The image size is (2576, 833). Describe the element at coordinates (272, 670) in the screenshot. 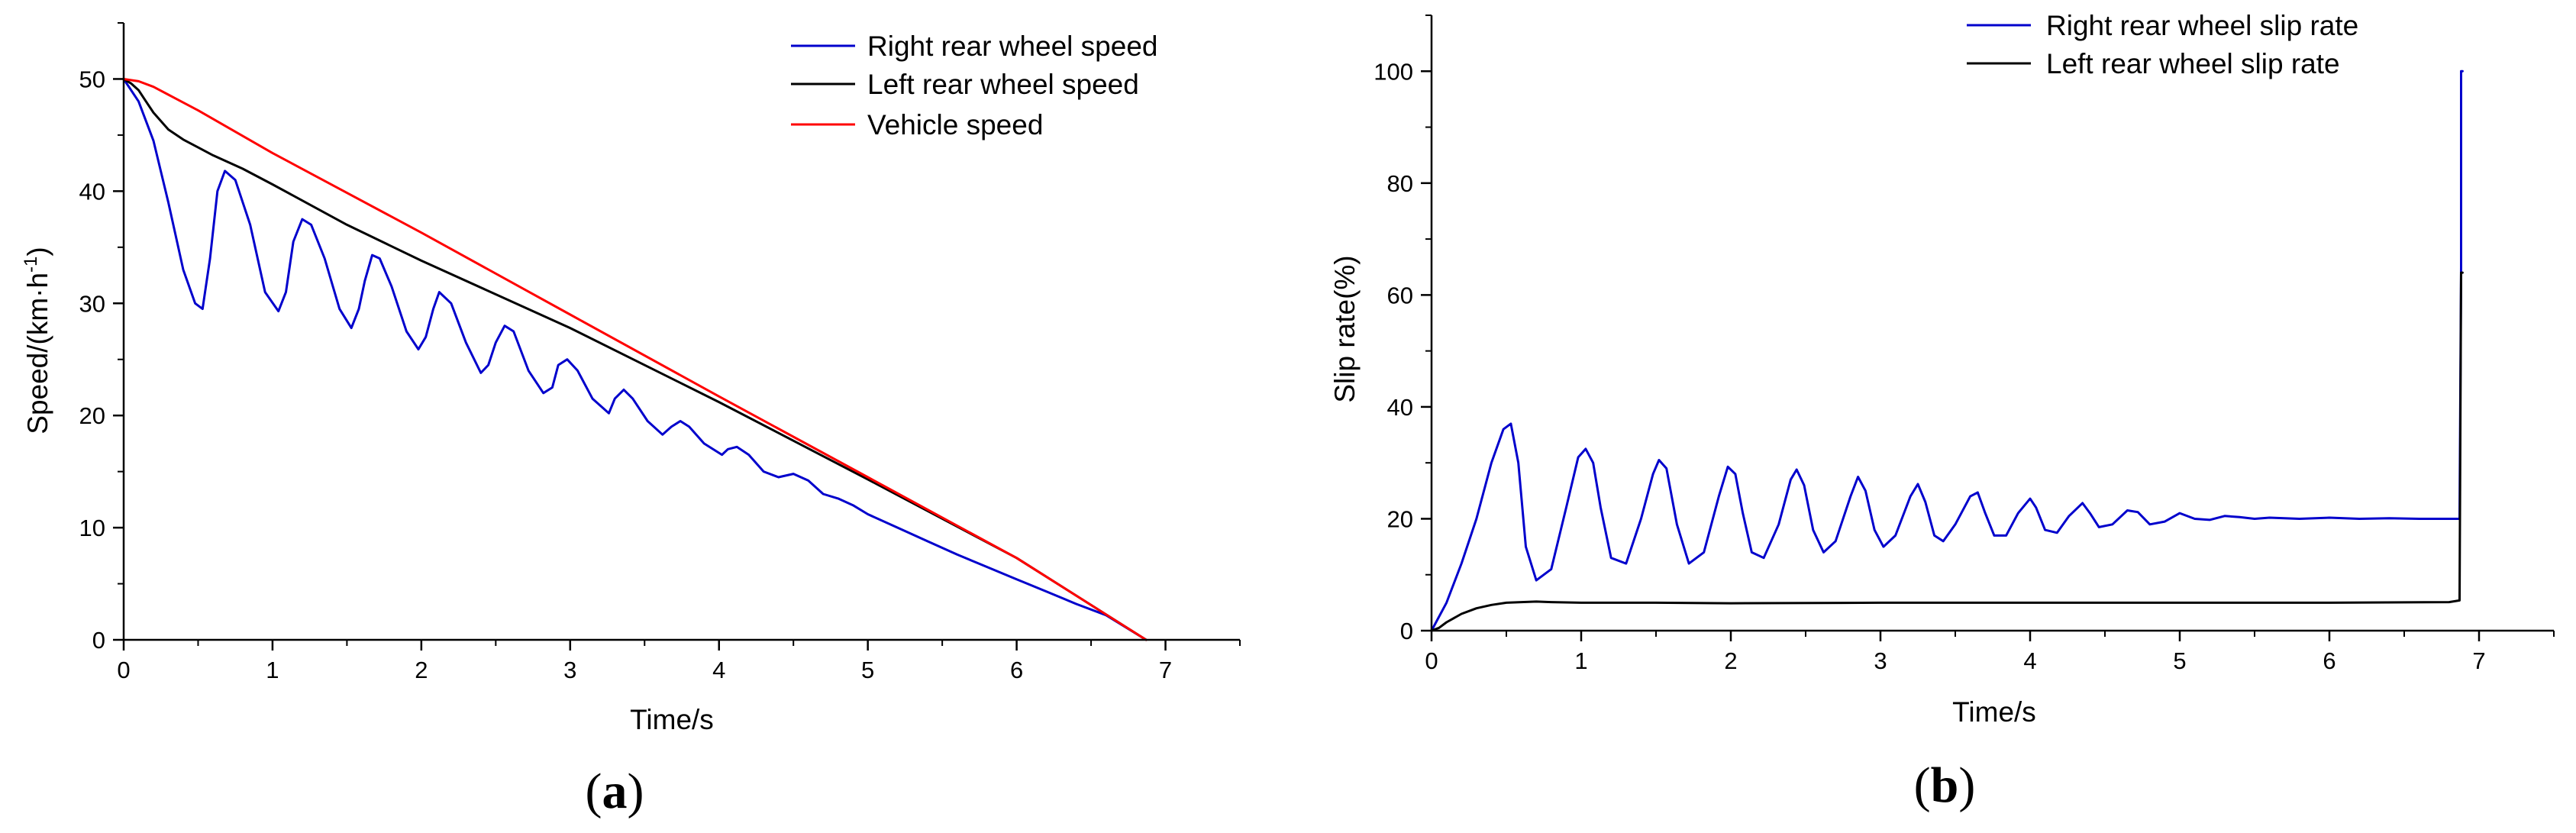

I see `panel-a-x-tick-label: 1` at that location.